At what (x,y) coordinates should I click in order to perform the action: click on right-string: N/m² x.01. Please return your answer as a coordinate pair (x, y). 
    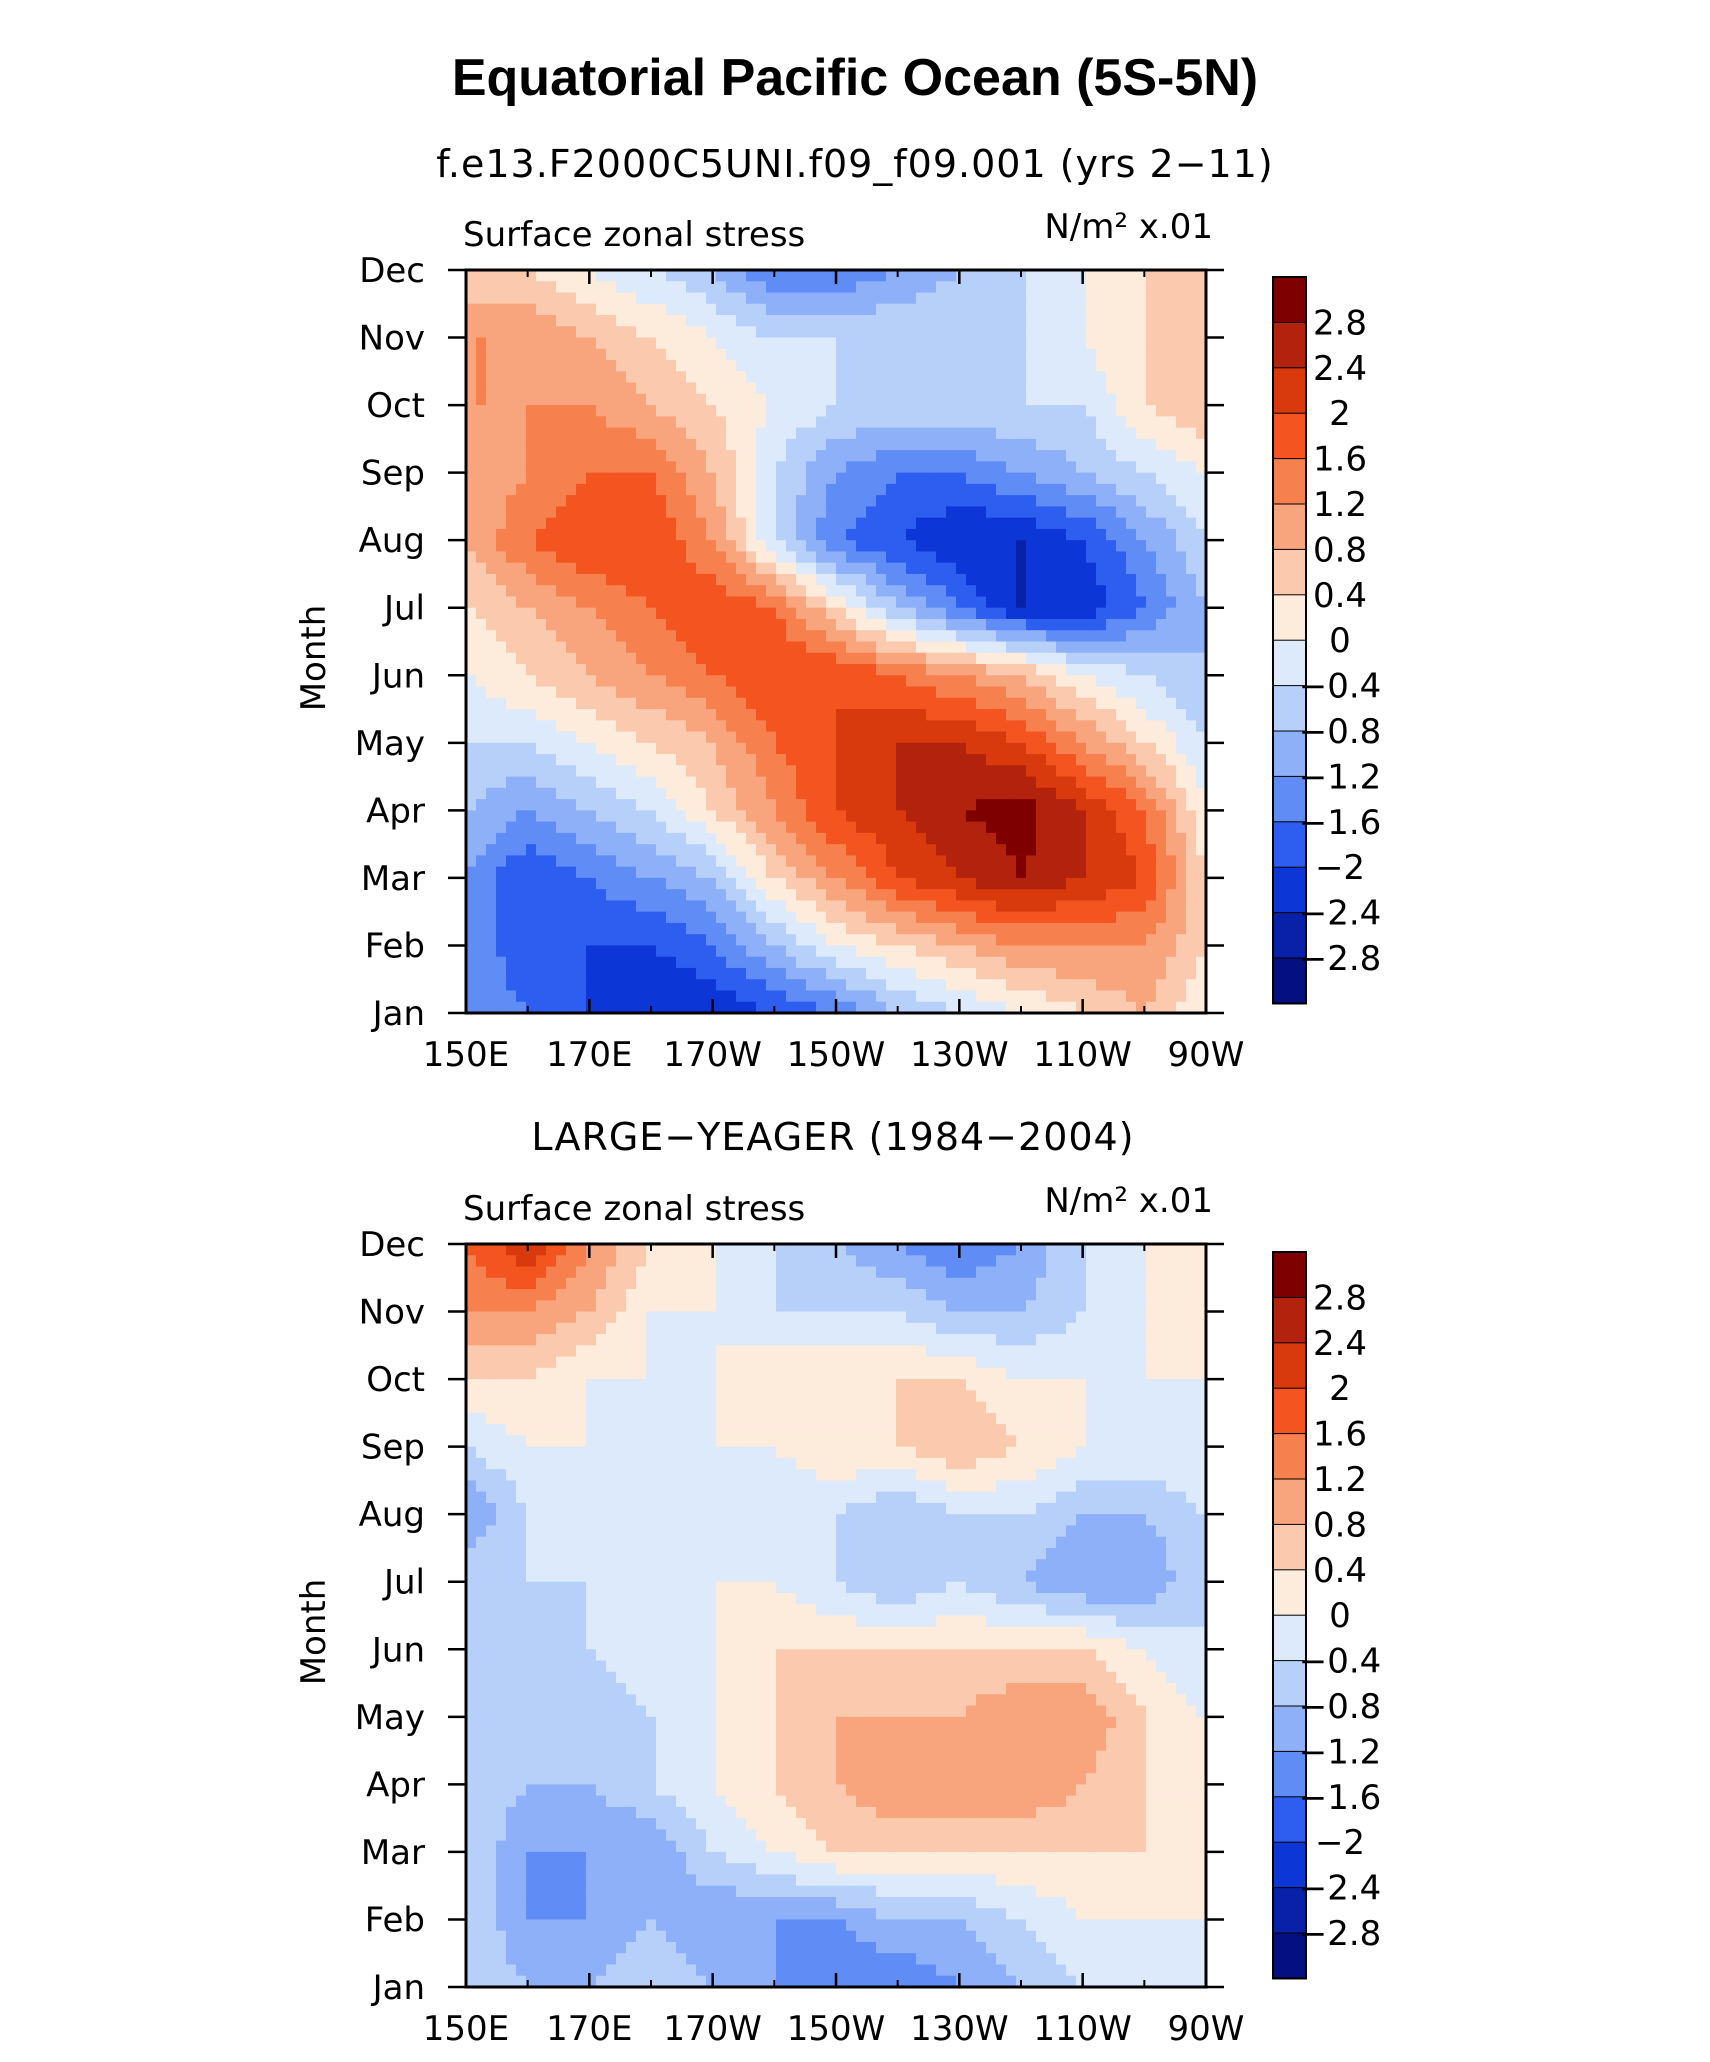
    Looking at the image, I should click on (1128, 227).